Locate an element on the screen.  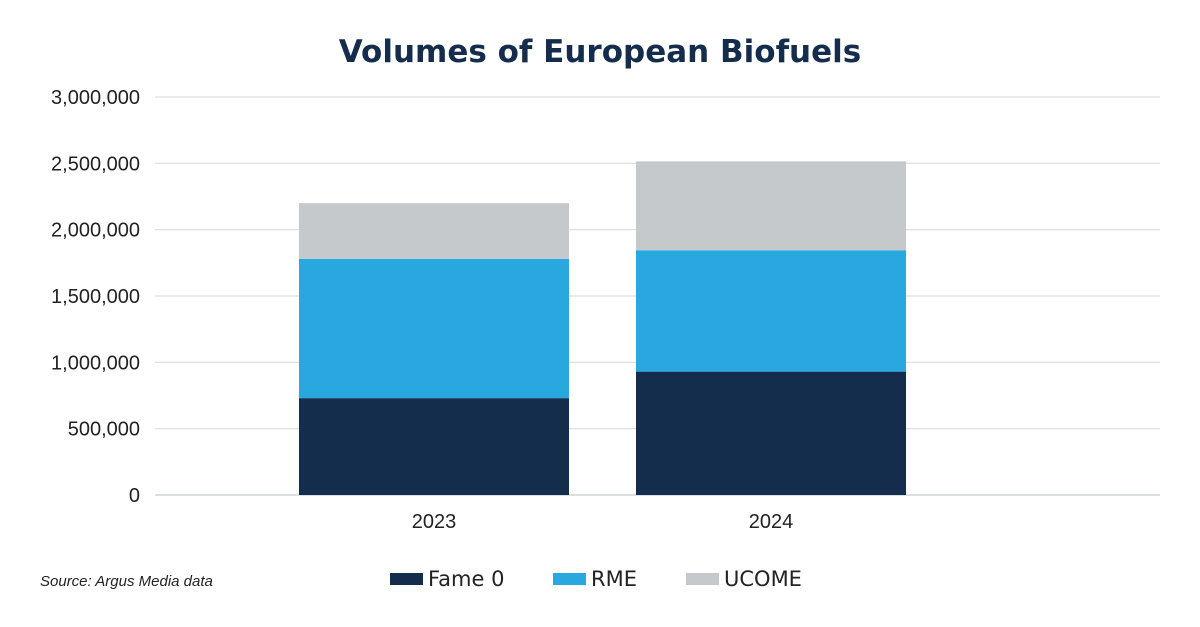
y-tick-label: 2,000,000 is located at coordinates (95, 231).